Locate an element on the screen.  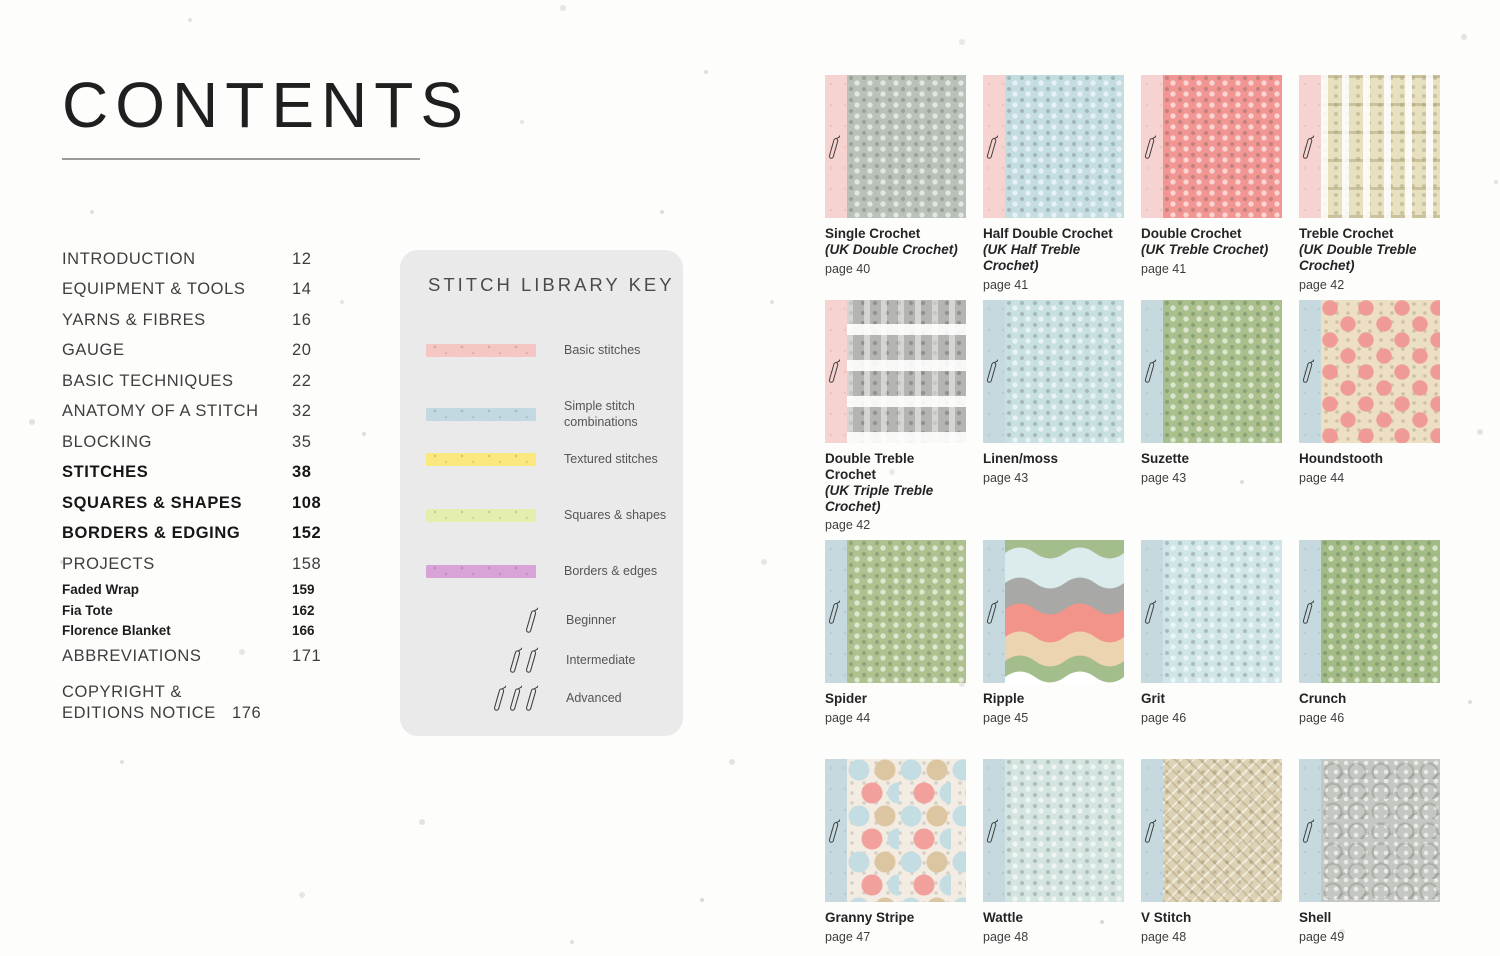
swatch-card: Ripple page 45 is located at coordinates (1053, 649).